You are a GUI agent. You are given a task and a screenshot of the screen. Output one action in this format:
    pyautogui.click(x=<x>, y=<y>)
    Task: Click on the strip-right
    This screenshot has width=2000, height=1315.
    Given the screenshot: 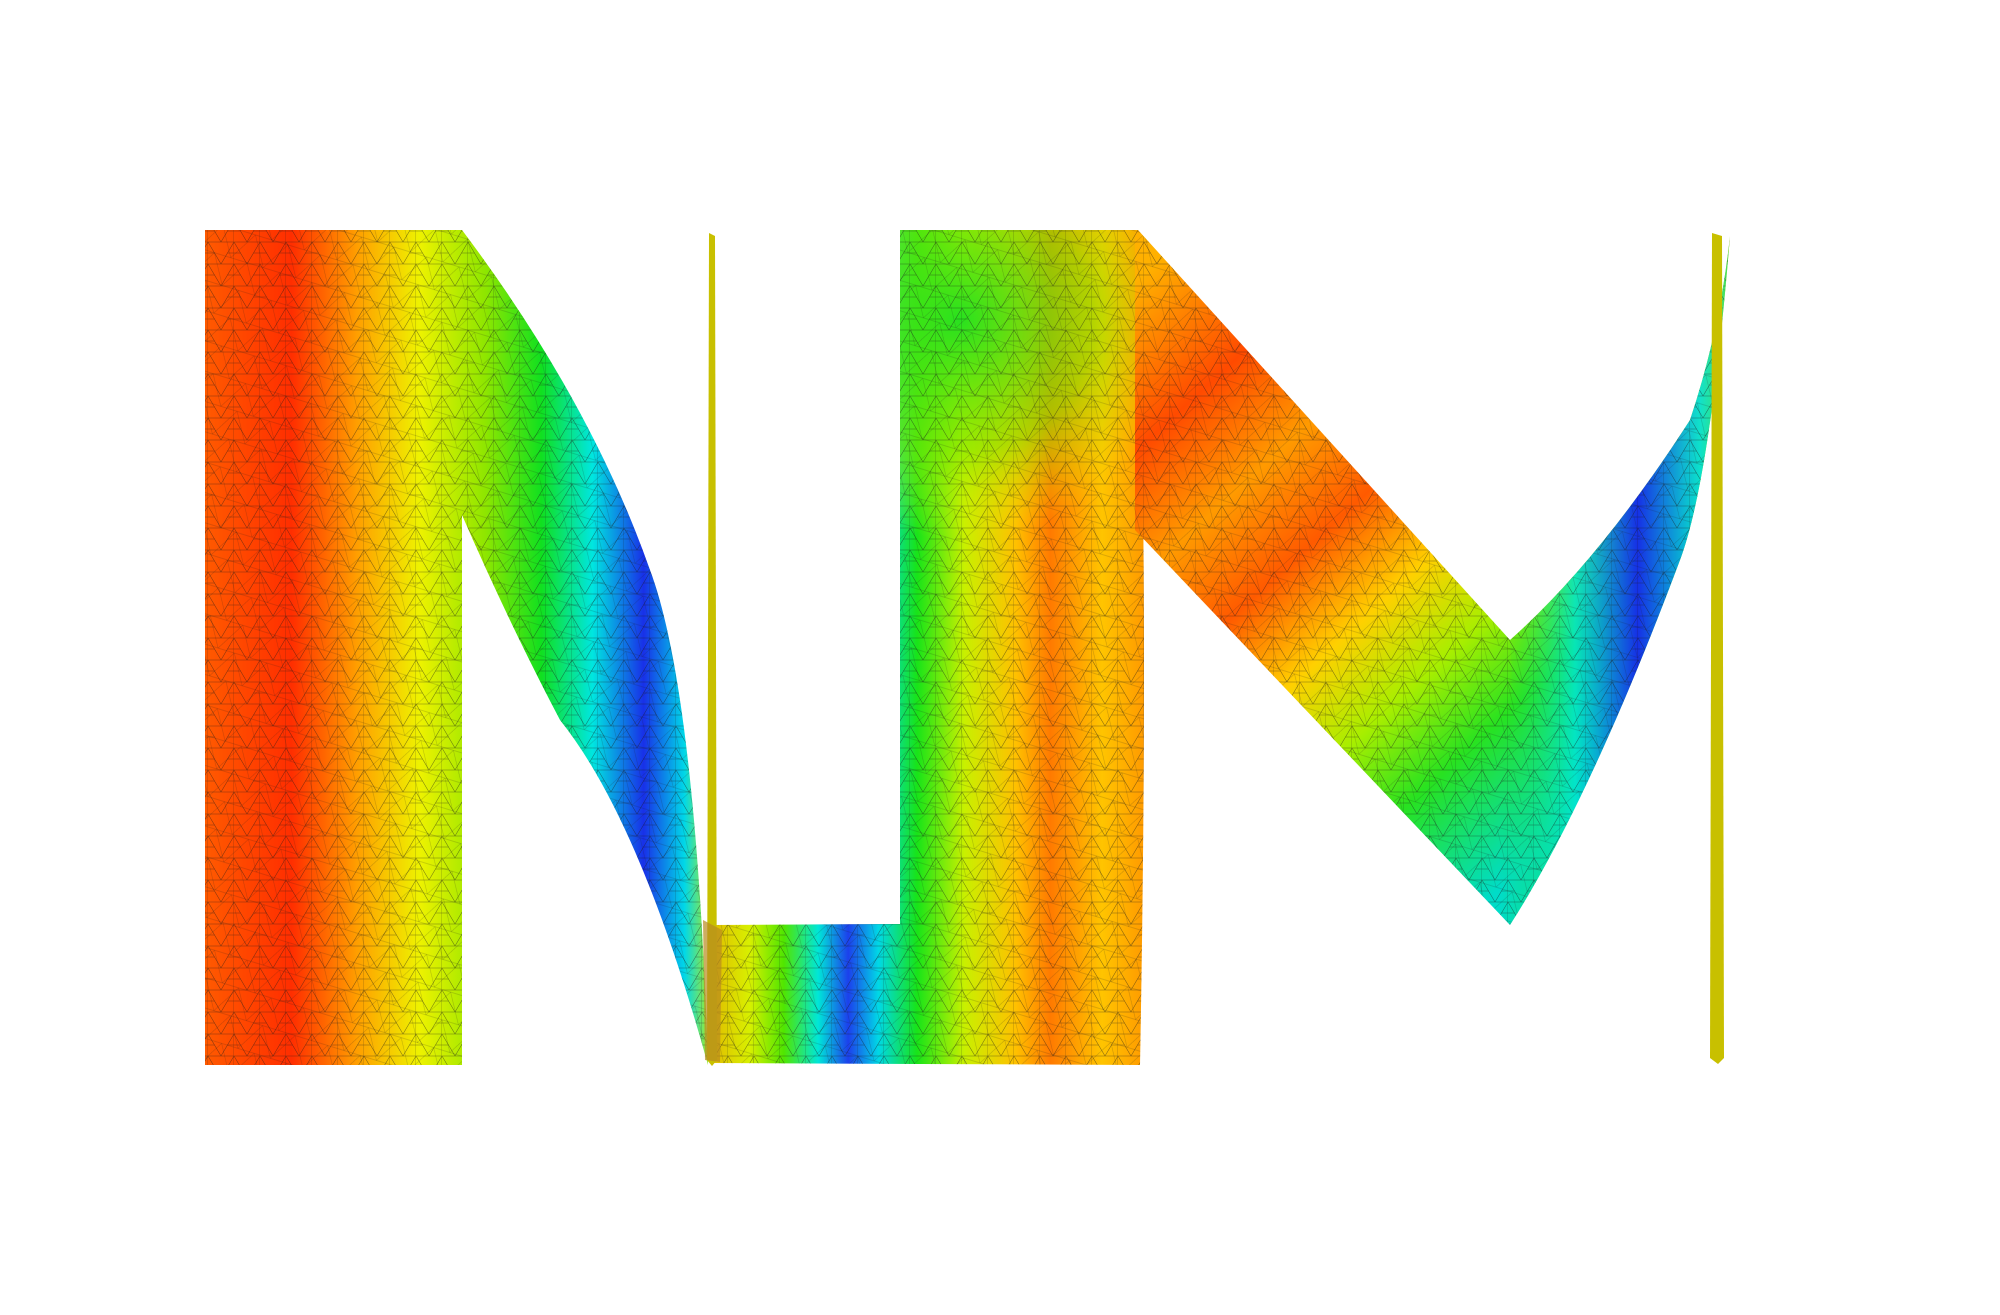 What is the action you would take?
    pyautogui.click(x=1717, y=648)
    